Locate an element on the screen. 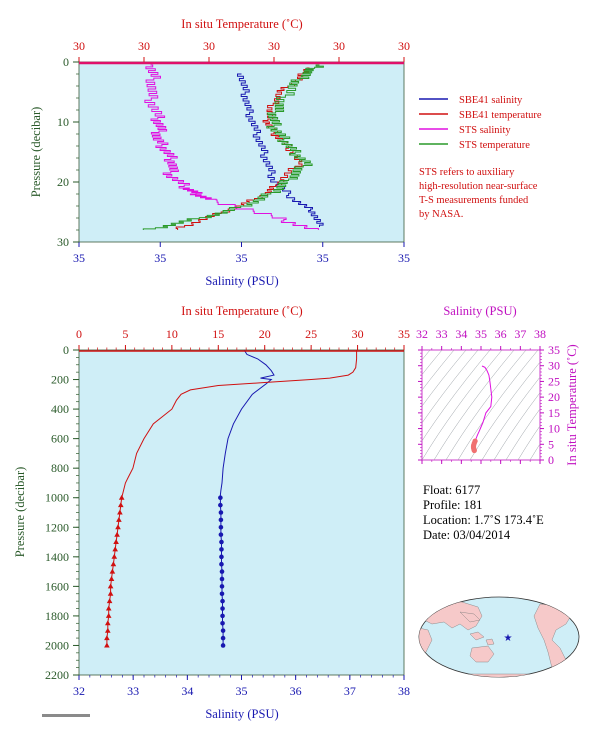 This screenshot has height=736, width=601. ts-sal-tick-label: 36 is located at coordinates (501, 334).